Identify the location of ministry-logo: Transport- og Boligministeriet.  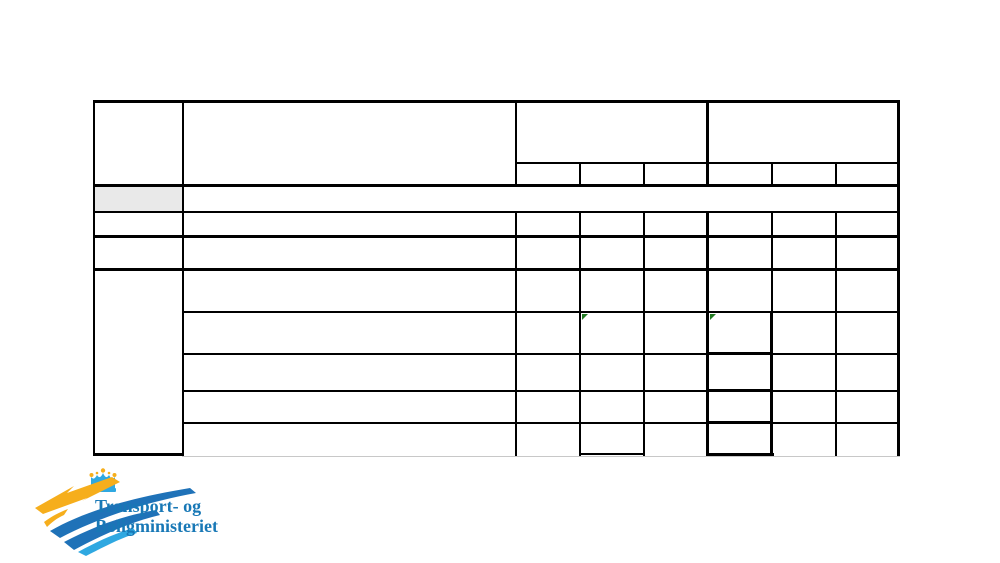
(130, 511).